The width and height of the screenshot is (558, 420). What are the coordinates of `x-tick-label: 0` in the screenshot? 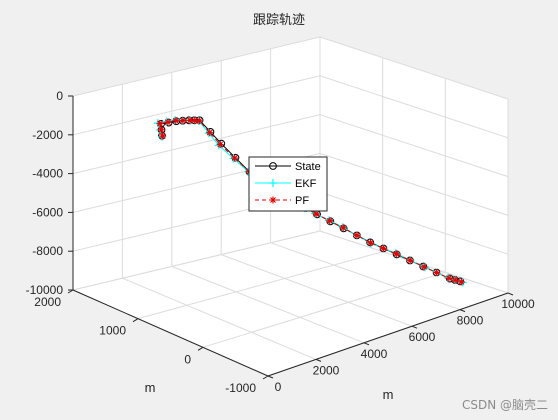 It's located at (278, 387).